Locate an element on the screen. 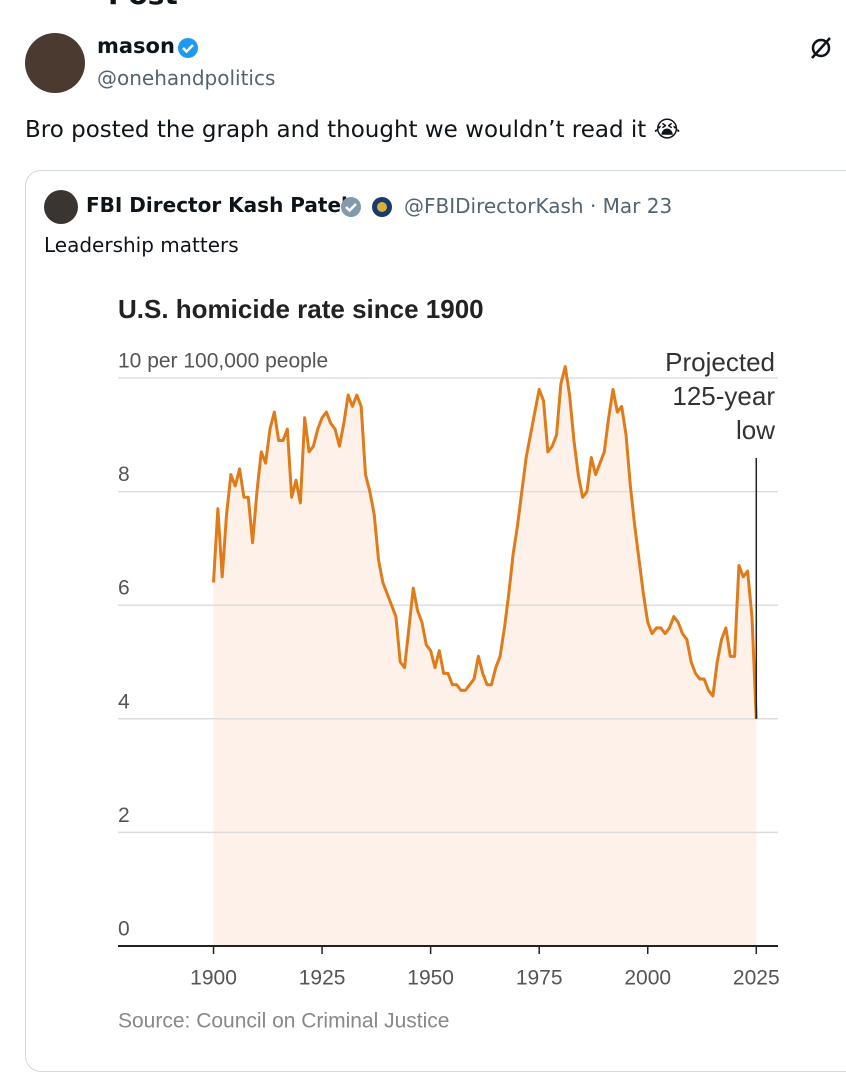 The image size is (846, 1072). annotation: Projected is located at coordinates (720, 362).